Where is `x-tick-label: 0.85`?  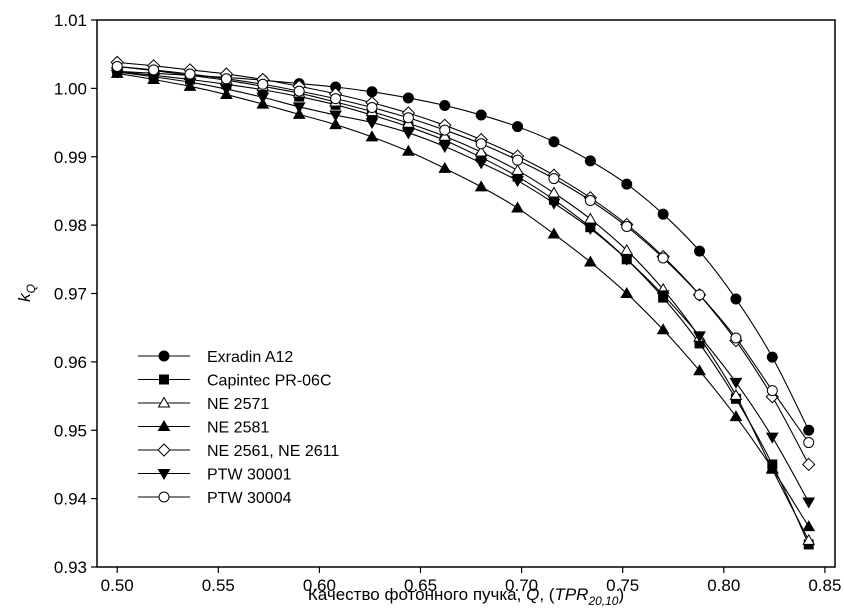 x-tick-label: 0.85 is located at coordinates (824, 585).